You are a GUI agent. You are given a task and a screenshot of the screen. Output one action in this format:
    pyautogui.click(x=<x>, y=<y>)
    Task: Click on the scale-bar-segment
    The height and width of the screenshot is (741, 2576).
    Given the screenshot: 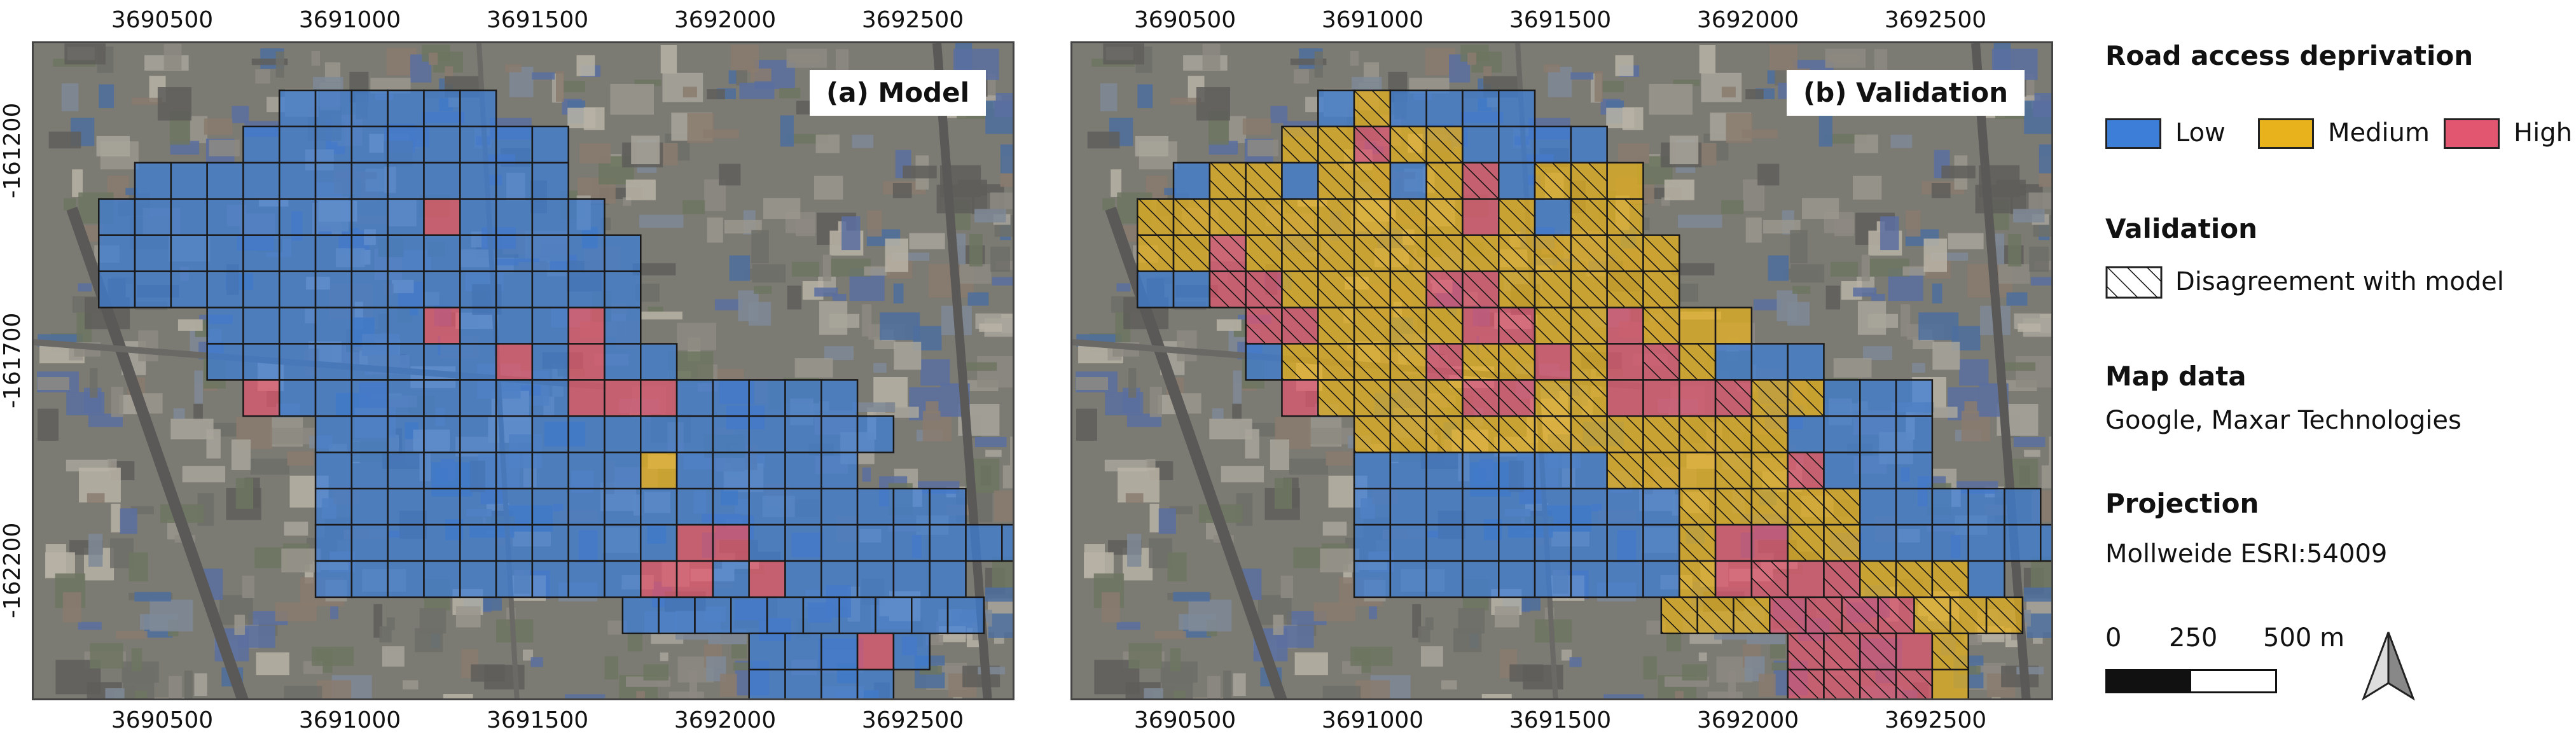 What is the action you would take?
    pyautogui.click(x=2149, y=681)
    